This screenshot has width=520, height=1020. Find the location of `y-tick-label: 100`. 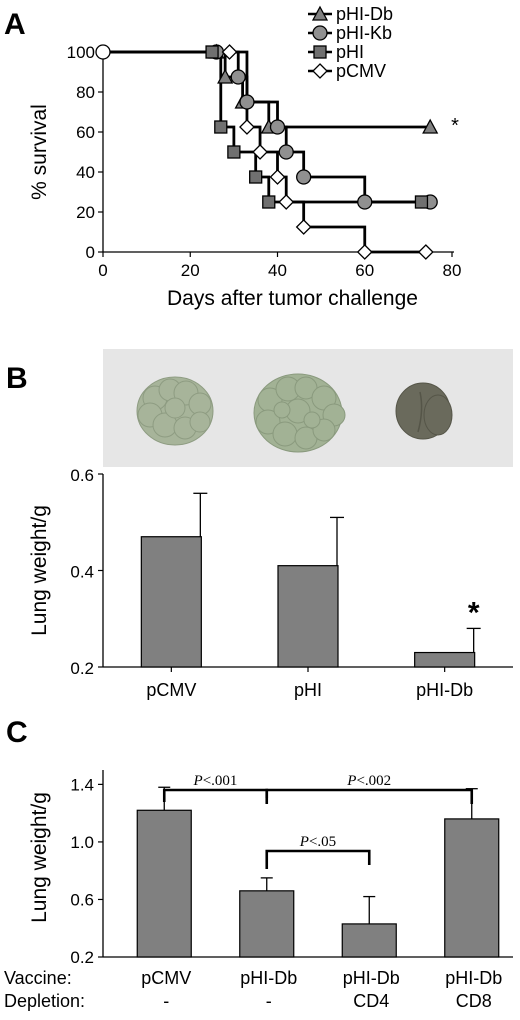

y-tick-label: 100 is located at coordinates (81, 52).